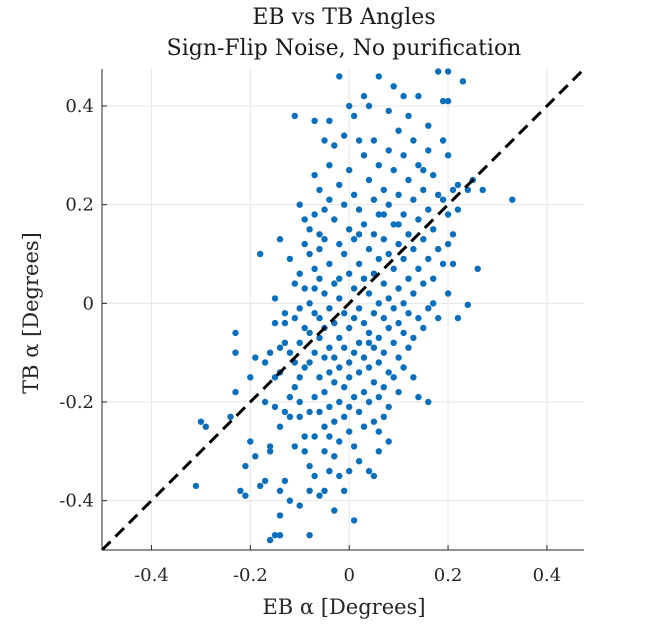  I want to click on chart-title-line2: Sign-Flip Noise, No purification, so click(344, 48).